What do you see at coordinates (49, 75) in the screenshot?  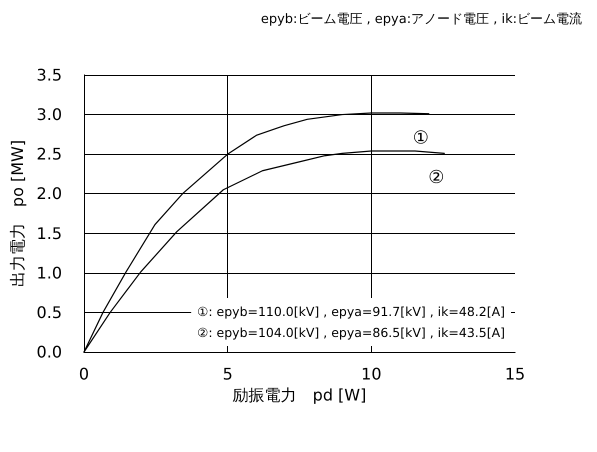 I see `y-tick-label: 3.5` at bounding box center [49, 75].